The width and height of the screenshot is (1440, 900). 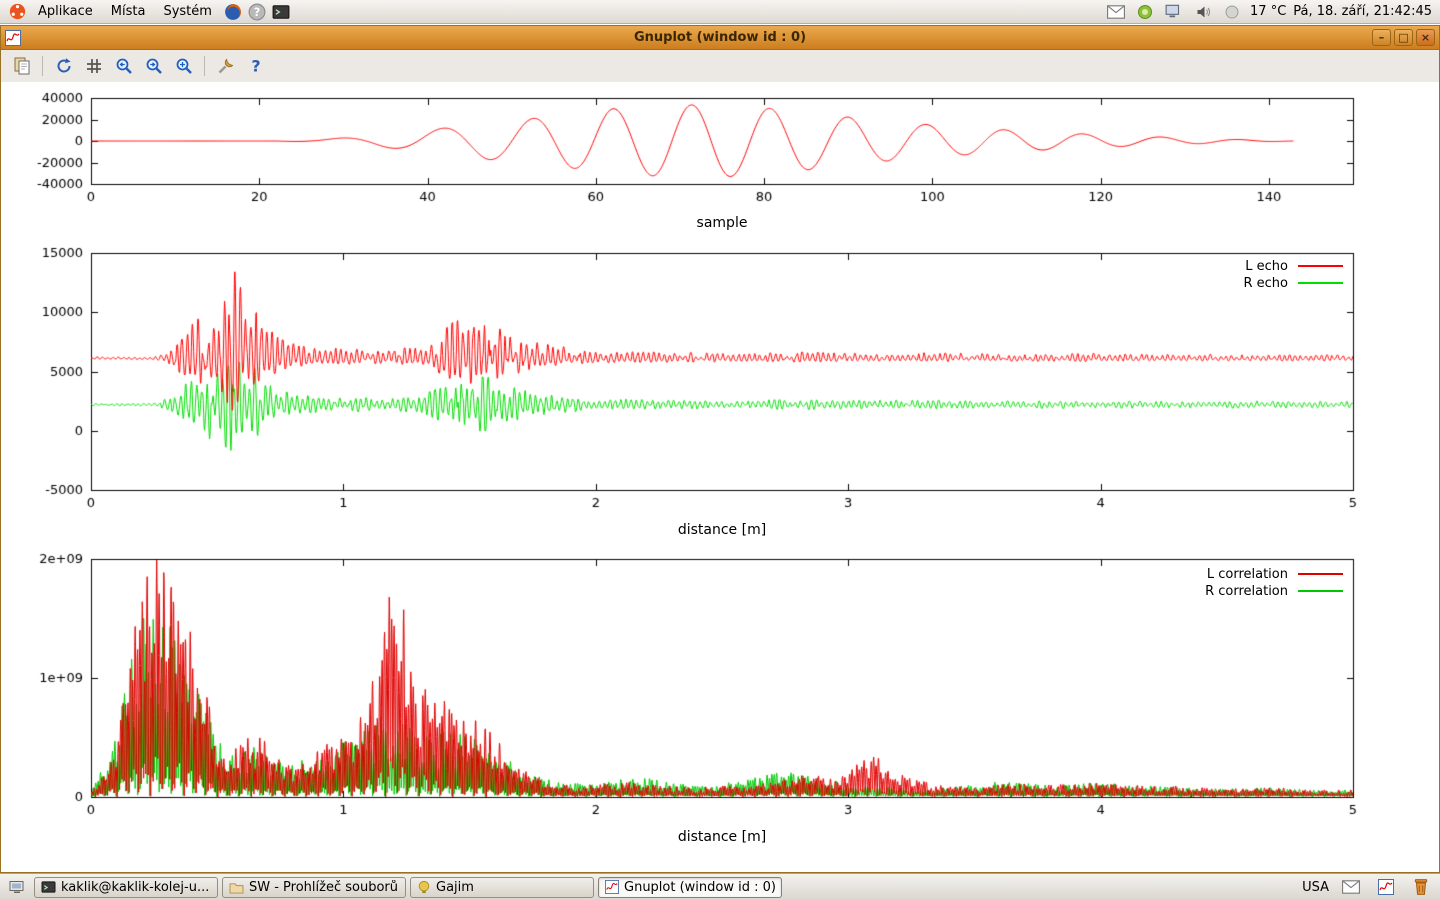 I want to click on replot-icon, so click(x=63, y=66).